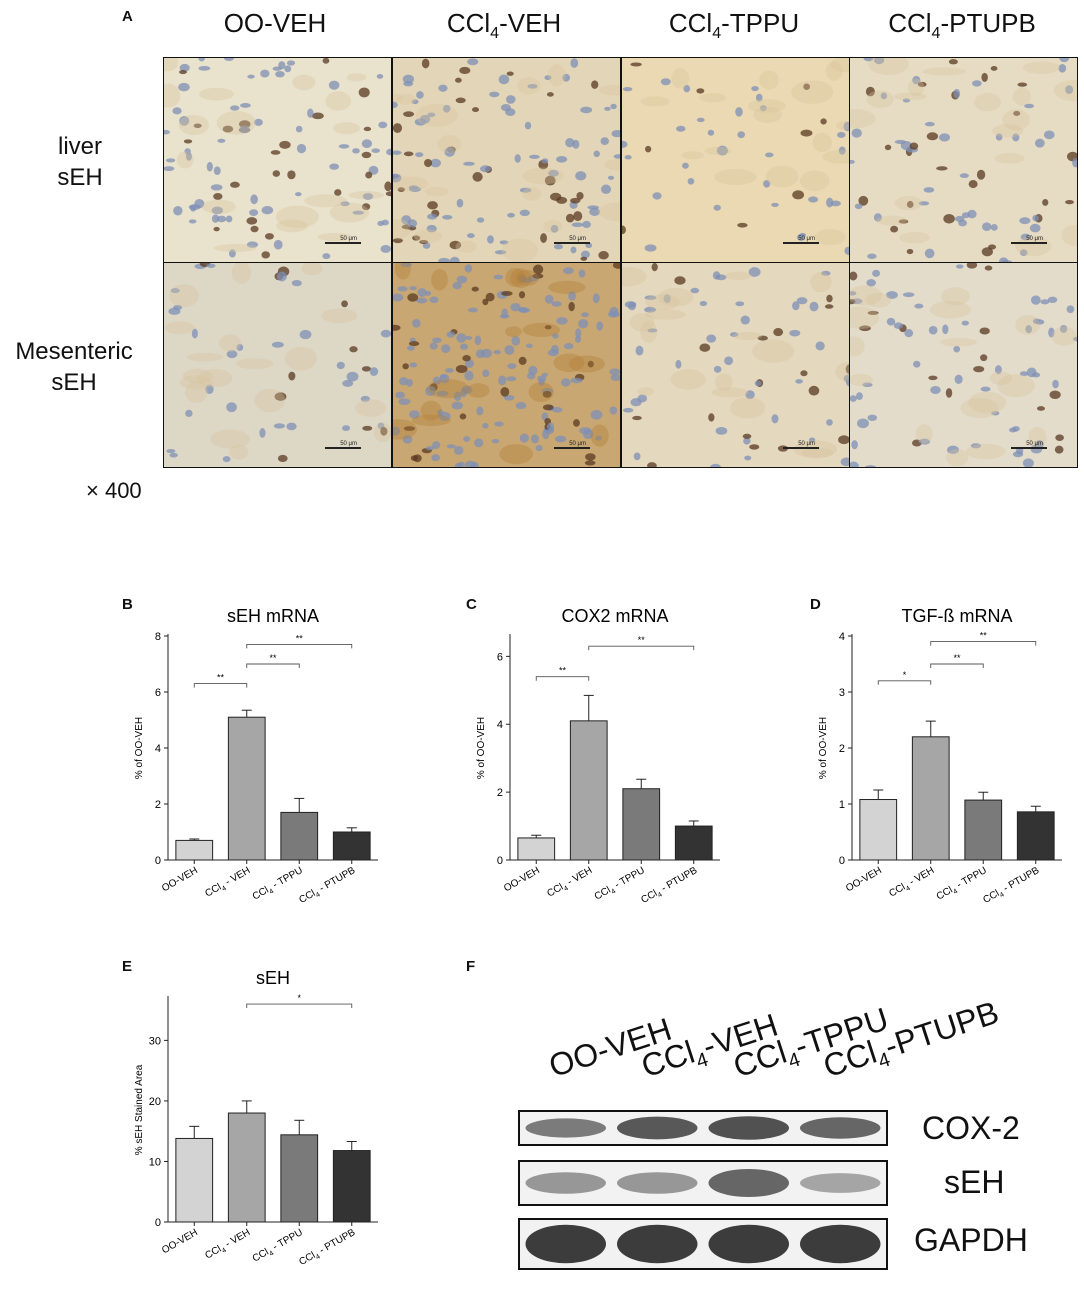 The width and height of the screenshot is (1084, 1289). What do you see at coordinates (962, 25) in the screenshot?
I see `column-header-ccl4-ptupb: CCl4-PTUPB` at bounding box center [962, 25].